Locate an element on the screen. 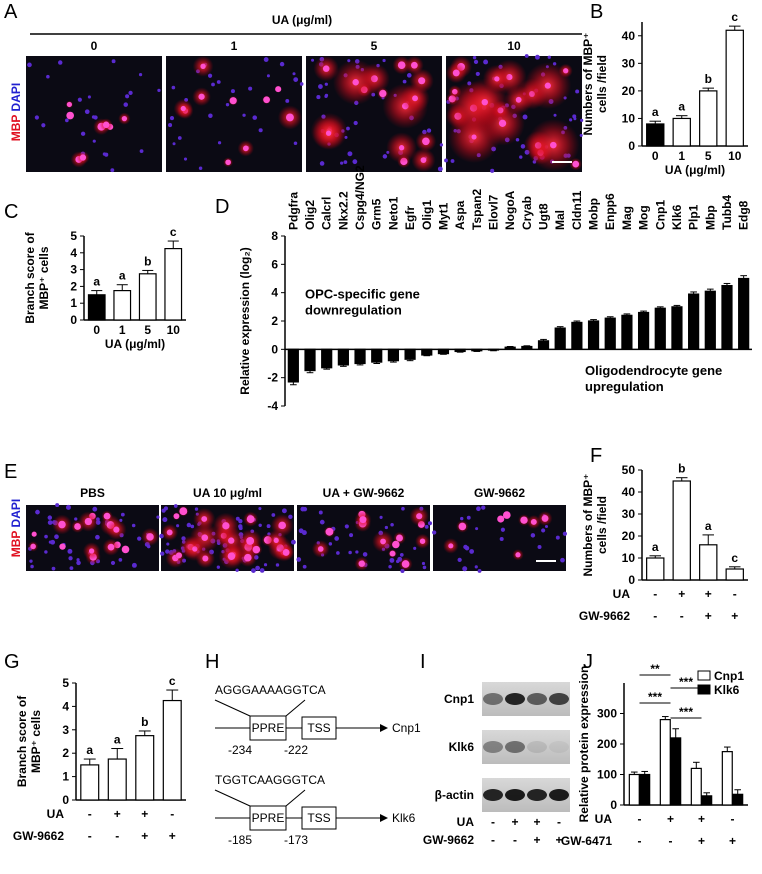 The image size is (762, 874). legend-label: Klk6 is located at coordinates (727, 690).